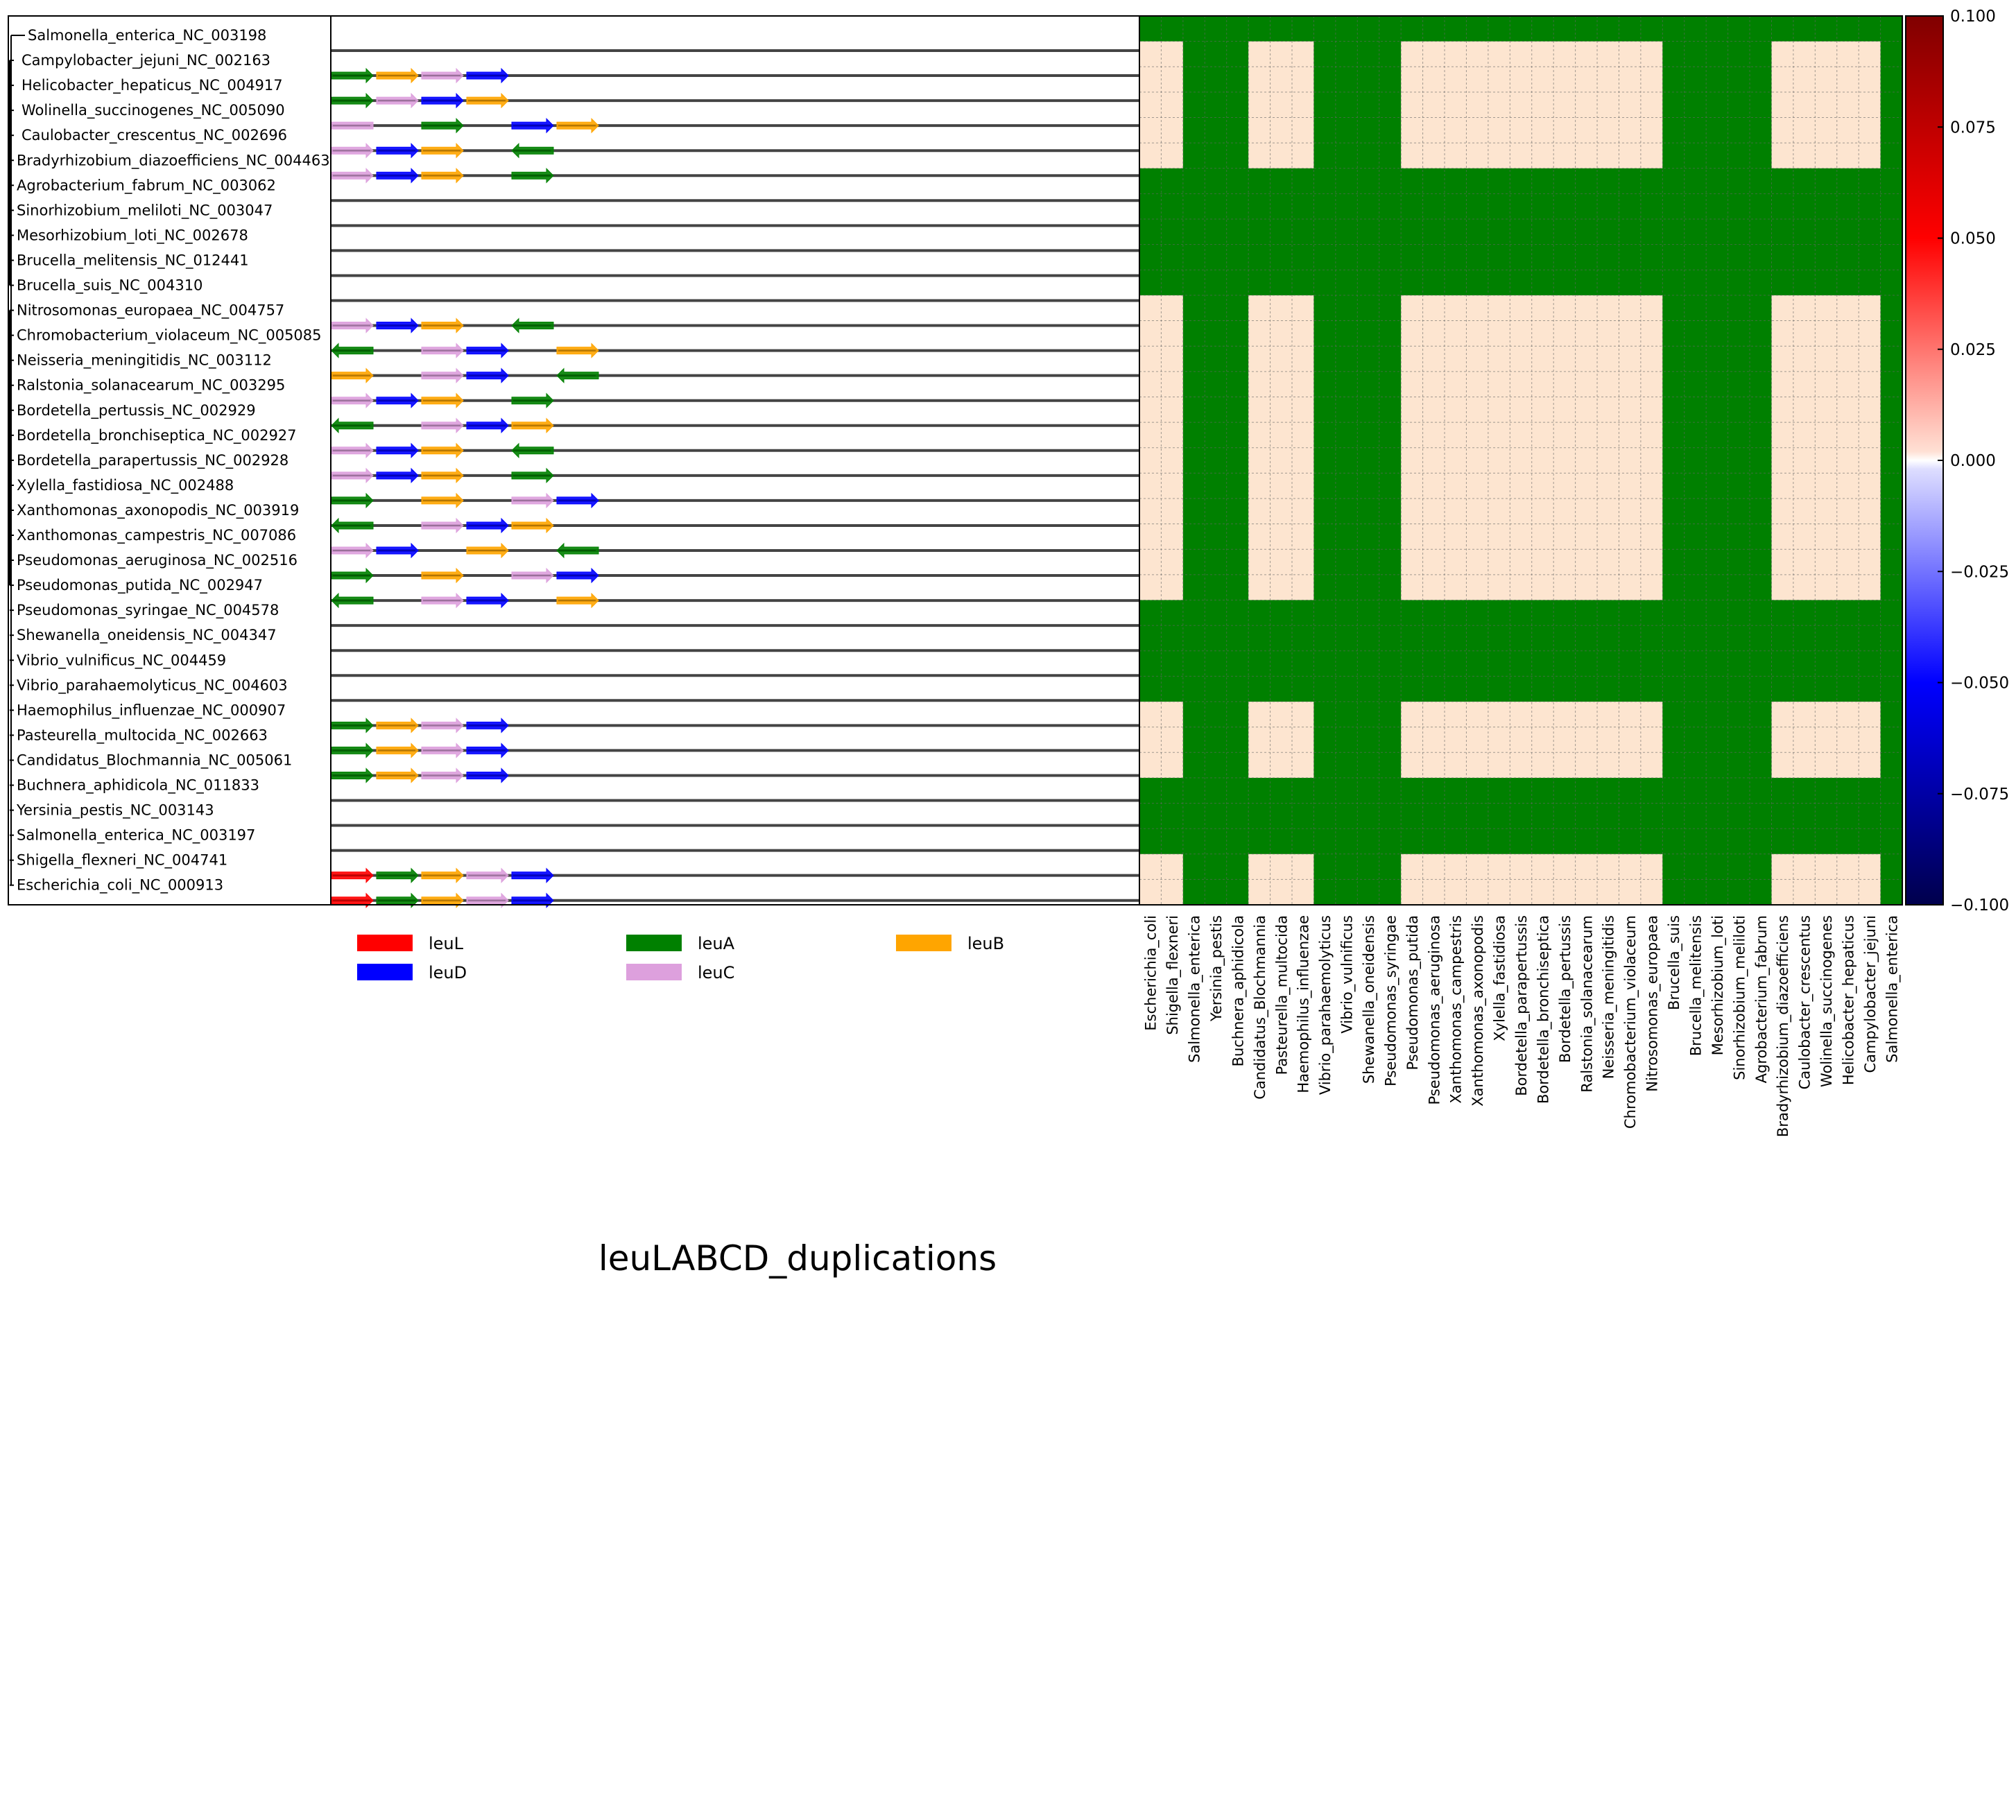 Image resolution: width=2016 pixels, height=1820 pixels. Describe the element at coordinates (352, 375) in the screenshot. I see `gene-arrow-leuB` at that location.